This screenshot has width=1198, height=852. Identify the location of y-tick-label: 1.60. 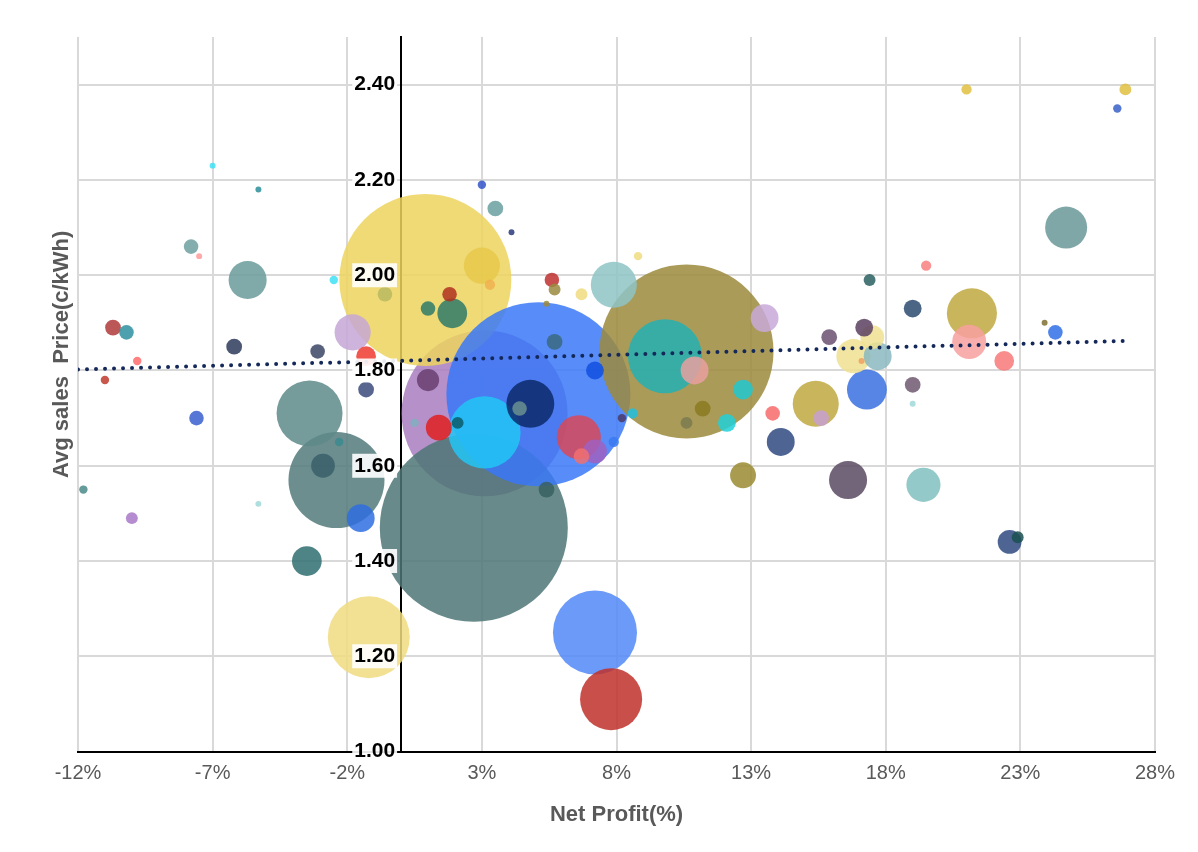
(375, 464).